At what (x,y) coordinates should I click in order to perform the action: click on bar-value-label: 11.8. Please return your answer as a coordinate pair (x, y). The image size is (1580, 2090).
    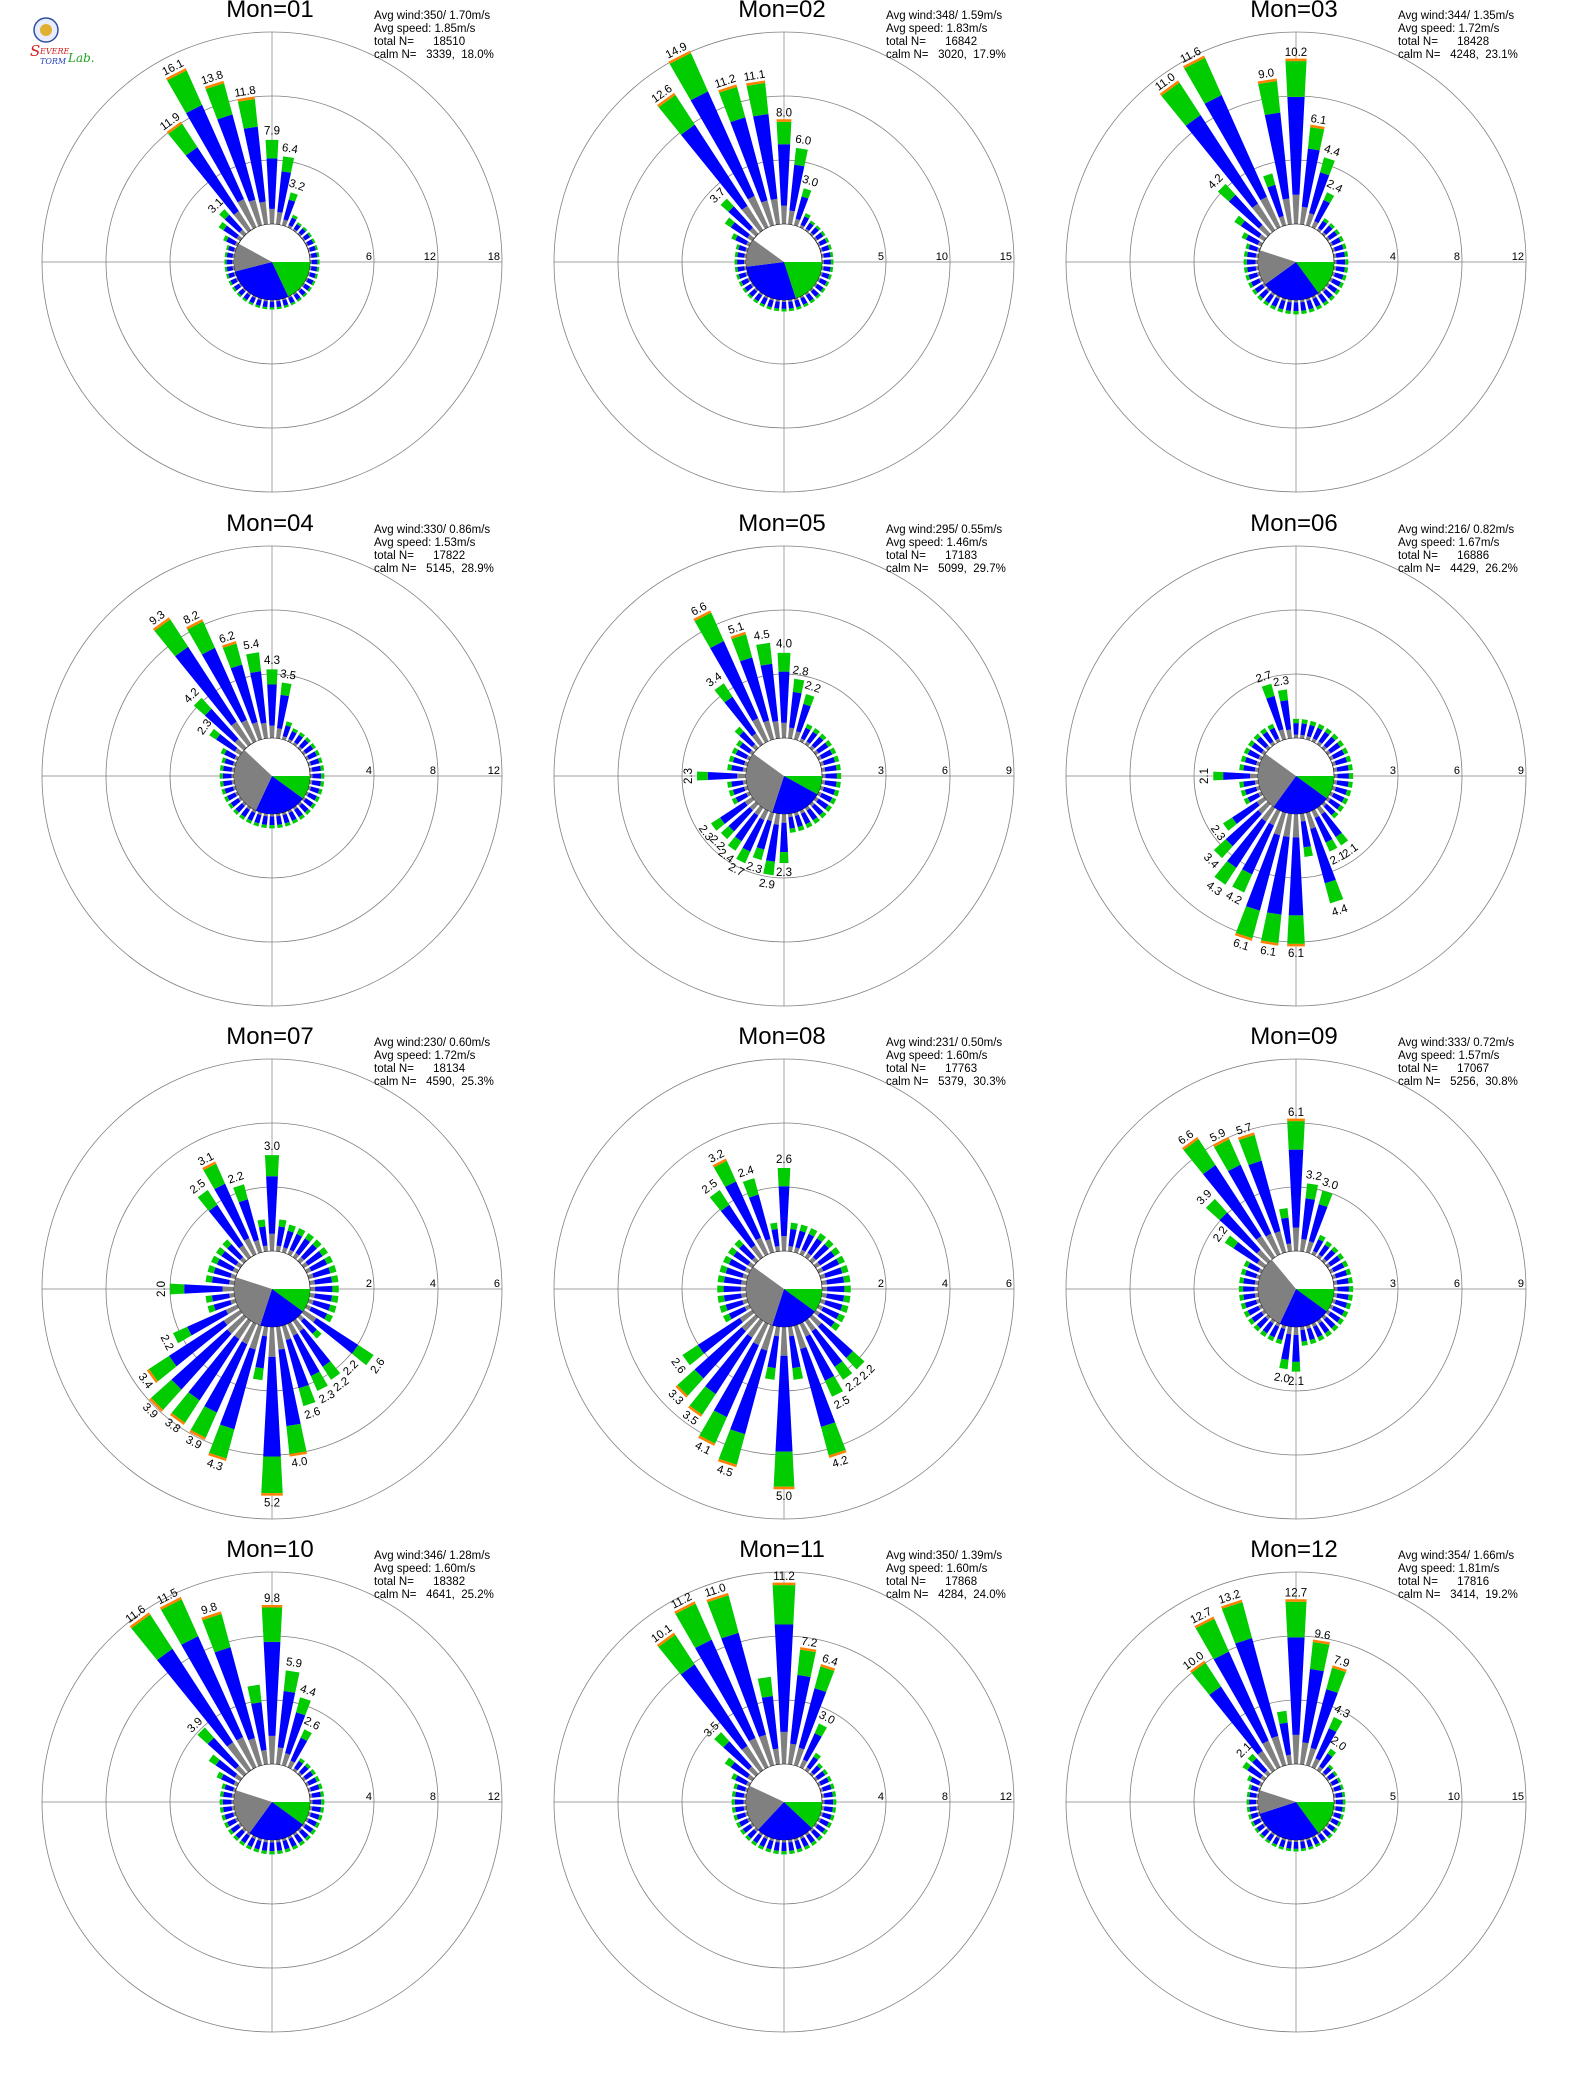
    Looking at the image, I should click on (245, 92).